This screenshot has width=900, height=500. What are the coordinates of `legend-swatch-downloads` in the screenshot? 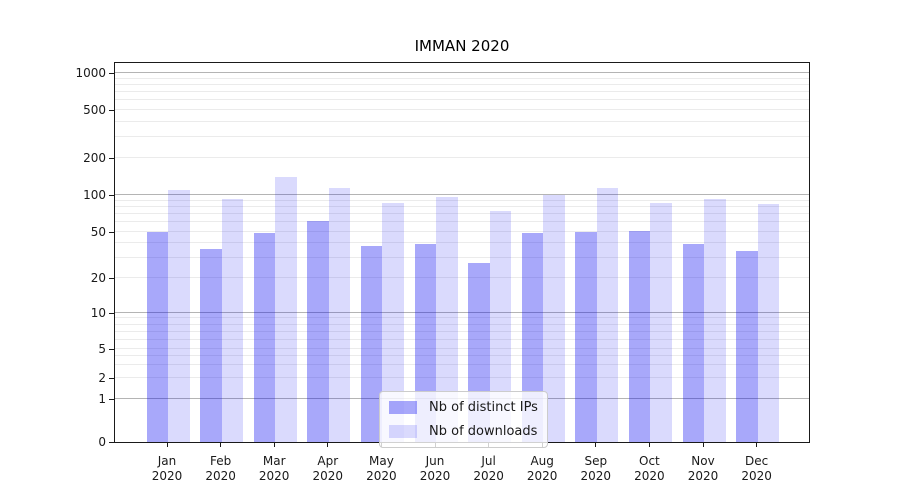 It's located at (403, 431).